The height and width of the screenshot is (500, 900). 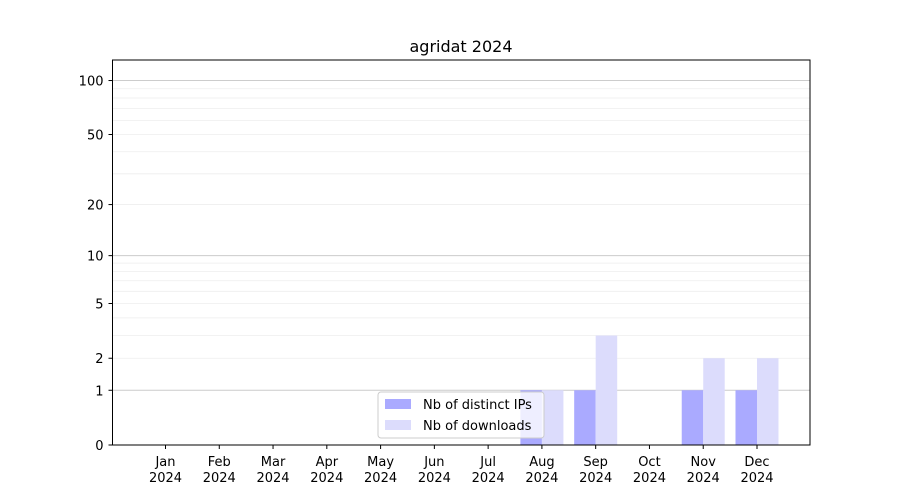 What do you see at coordinates (380, 462) in the screenshot?
I see `x-tick-label-month: May` at bounding box center [380, 462].